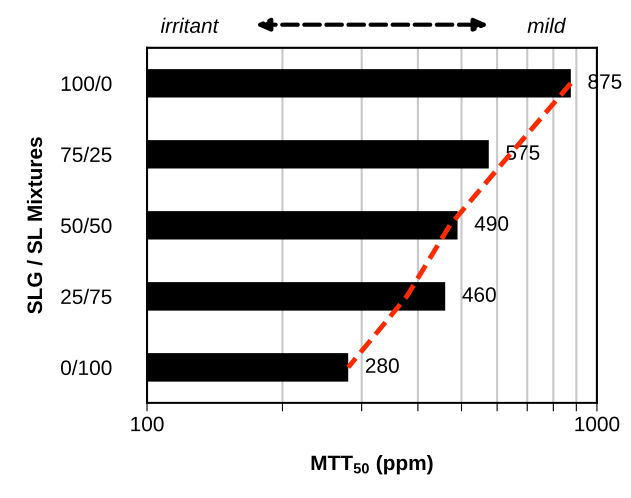 This screenshot has width=631, height=498. What do you see at coordinates (479, 294) in the screenshot?
I see `data-label: 460` at bounding box center [479, 294].